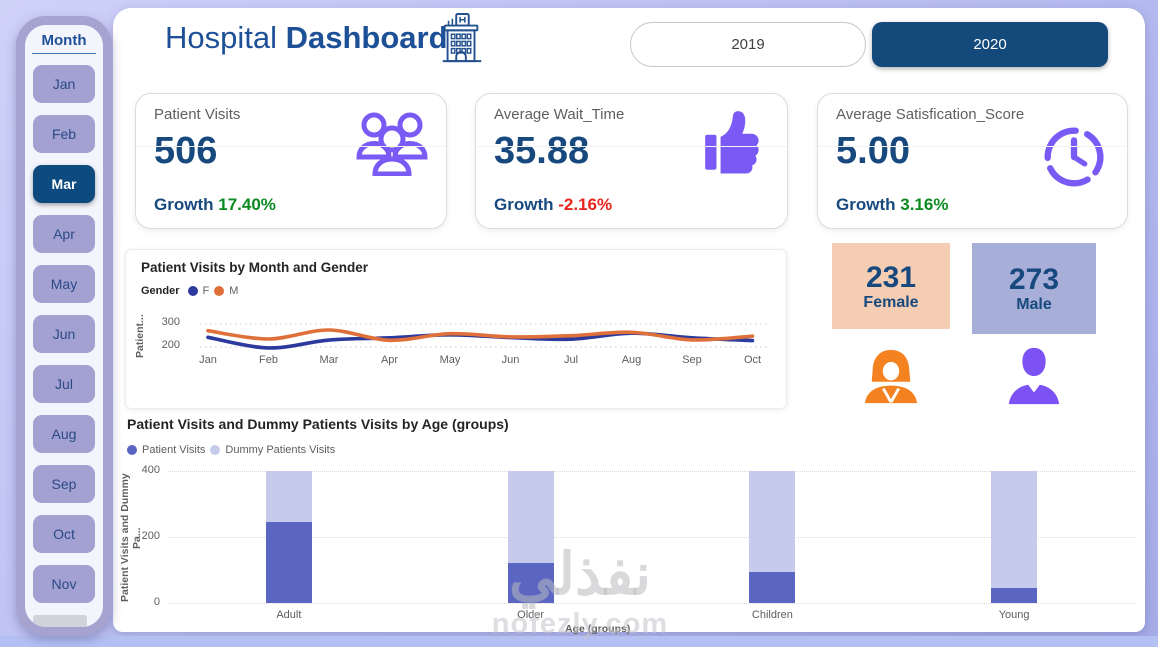 The width and height of the screenshot is (1158, 647). What do you see at coordinates (462, 41) in the screenshot?
I see `hospital-building-icon` at bounding box center [462, 41].